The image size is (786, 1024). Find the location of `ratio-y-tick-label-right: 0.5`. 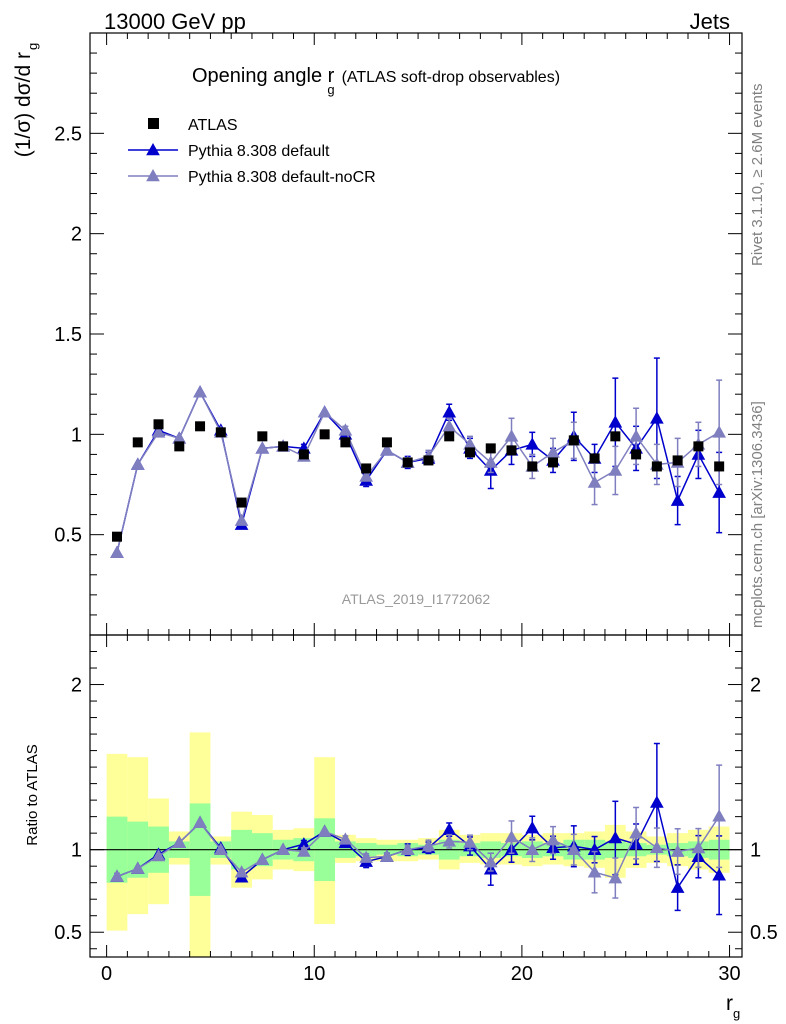

ratio-y-tick-label-right: 0.5 is located at coordinates (764, 933).